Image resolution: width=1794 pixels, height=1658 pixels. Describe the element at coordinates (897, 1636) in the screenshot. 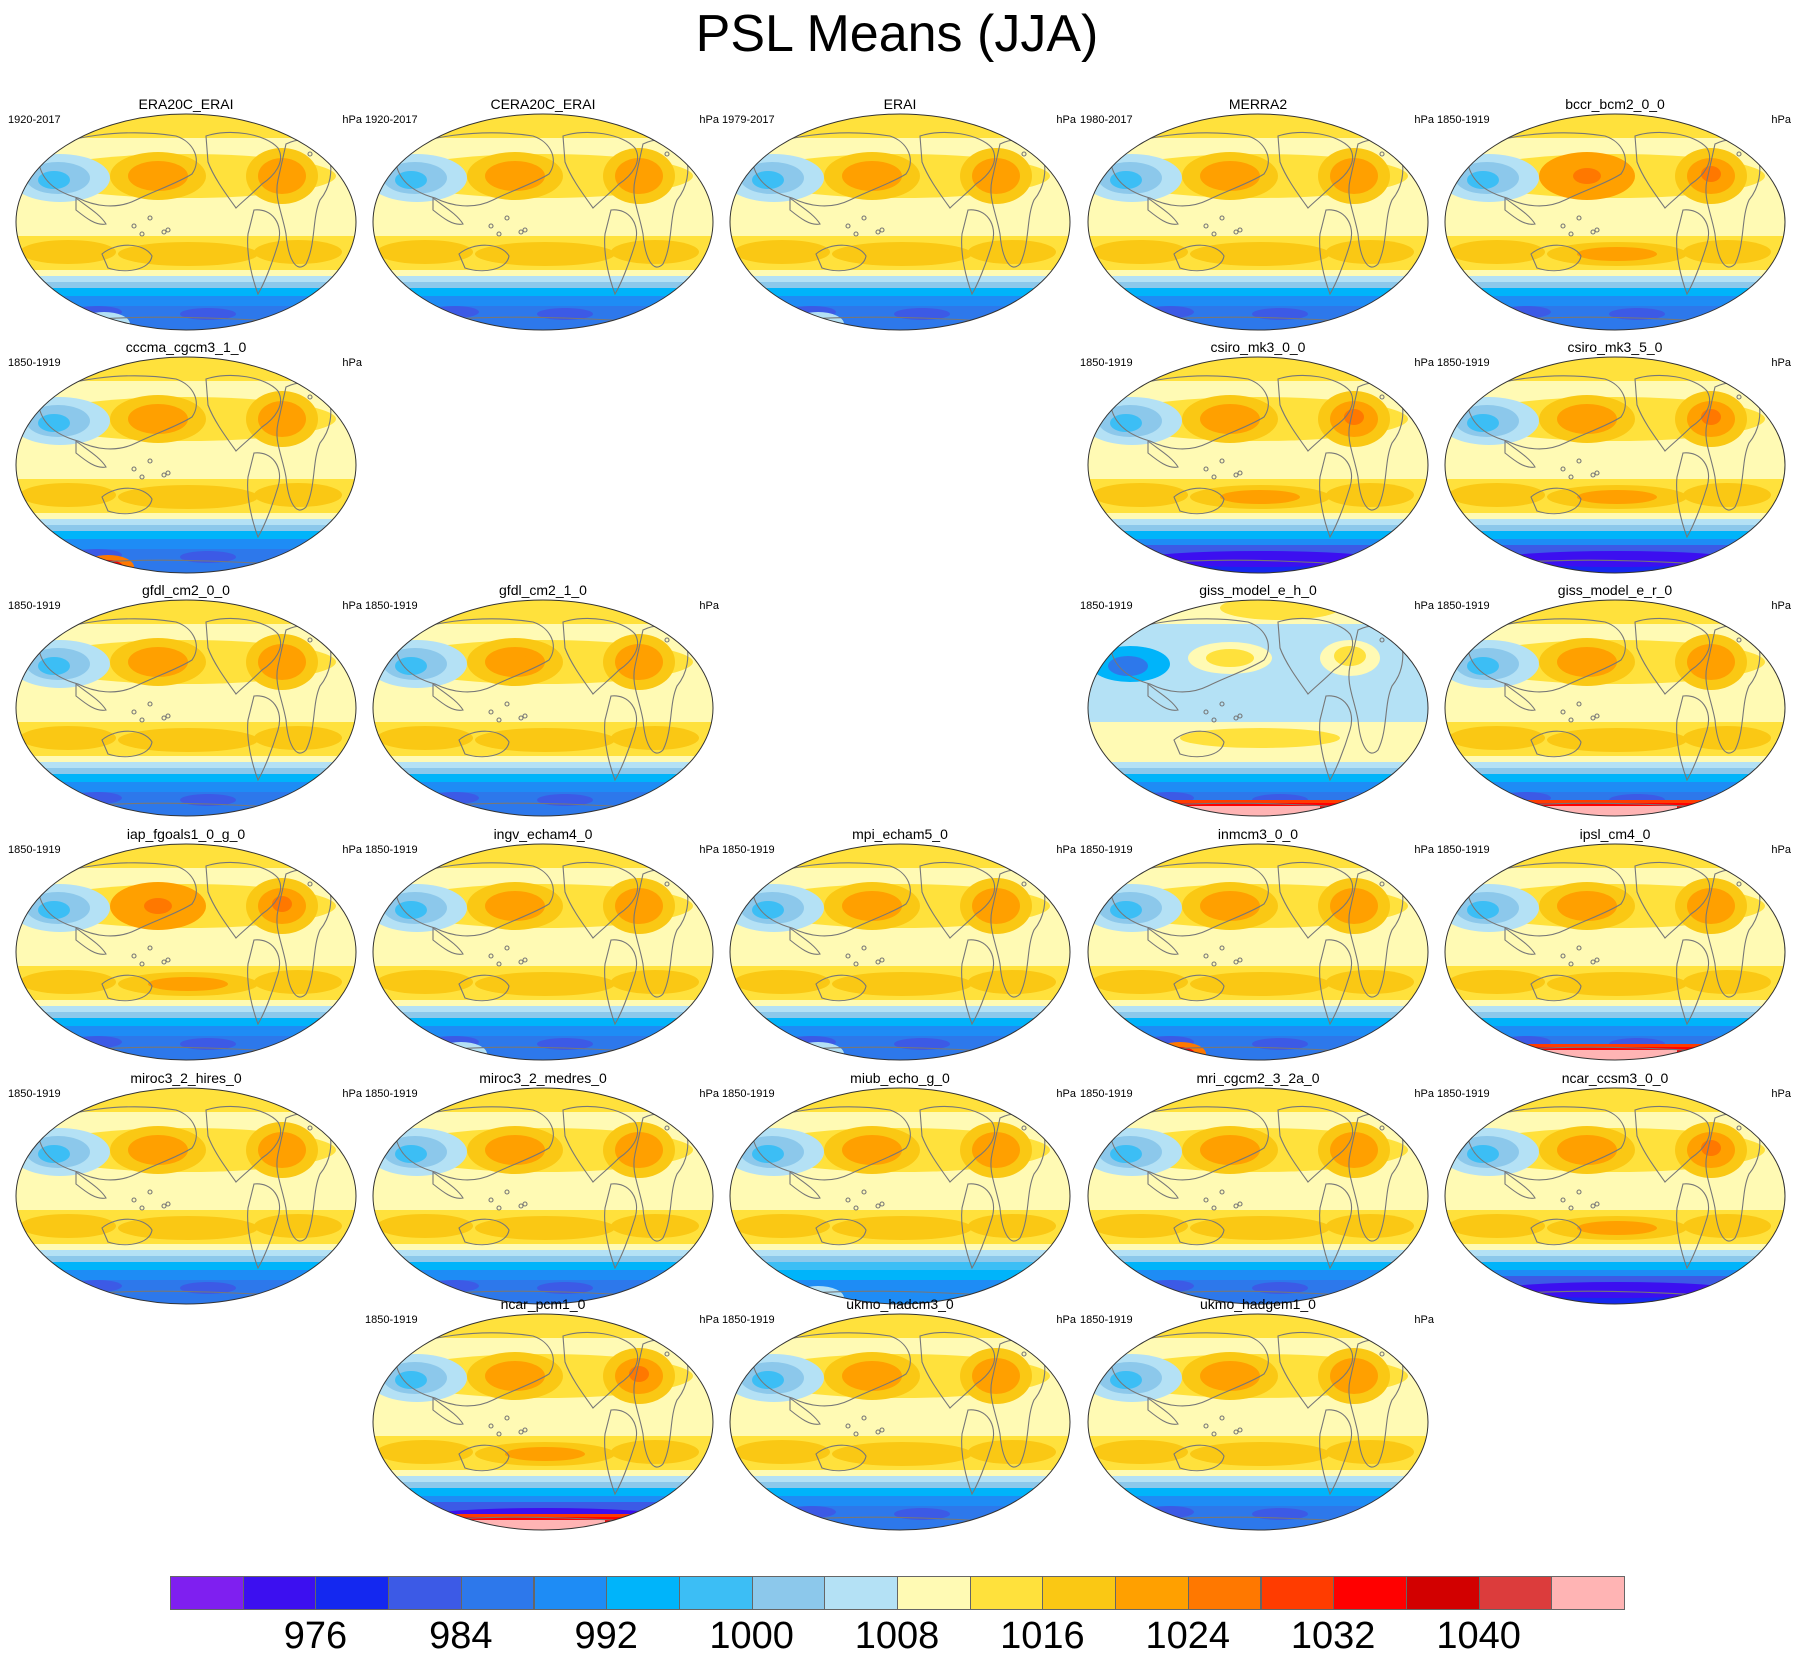

I see `colorbar-tick-label: 1008` at that location.